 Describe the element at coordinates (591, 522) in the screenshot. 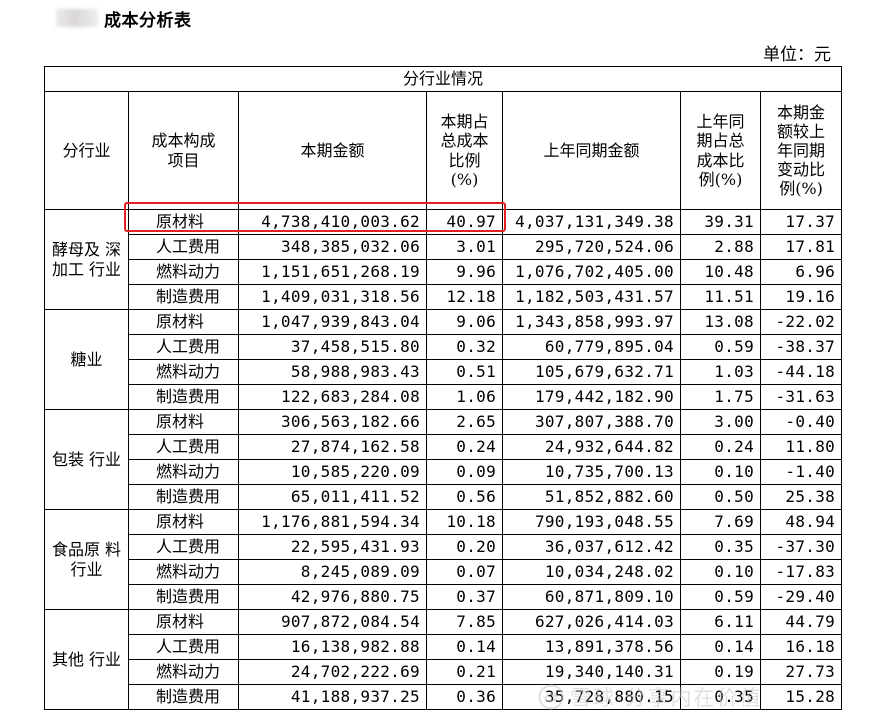

I see `prior-amount-cell: 790,193,048.55` at that location.